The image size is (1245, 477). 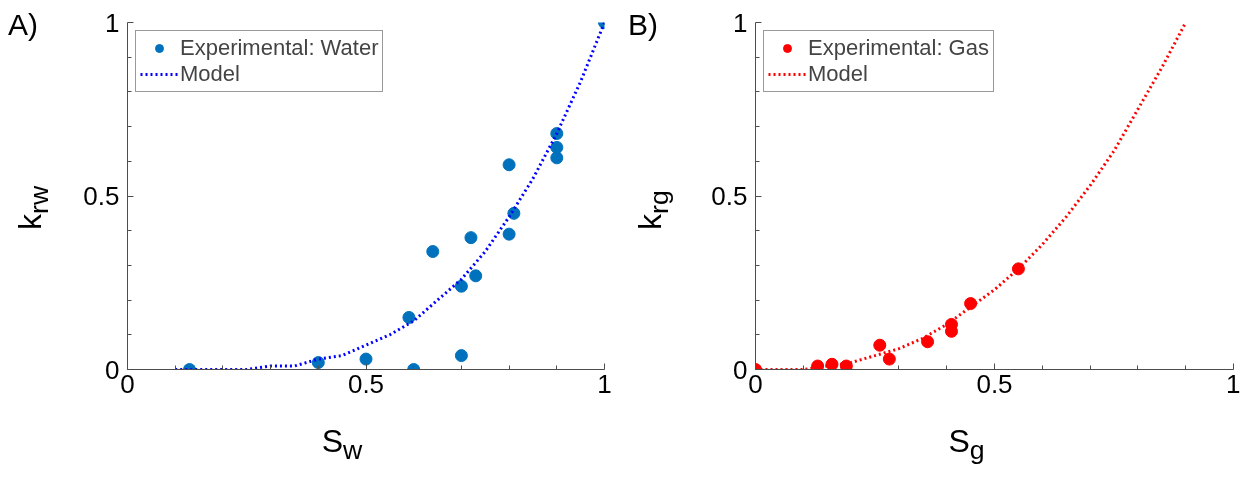 I want to click on legend-label: Experimental: Gas, so click(x=898, y=48).